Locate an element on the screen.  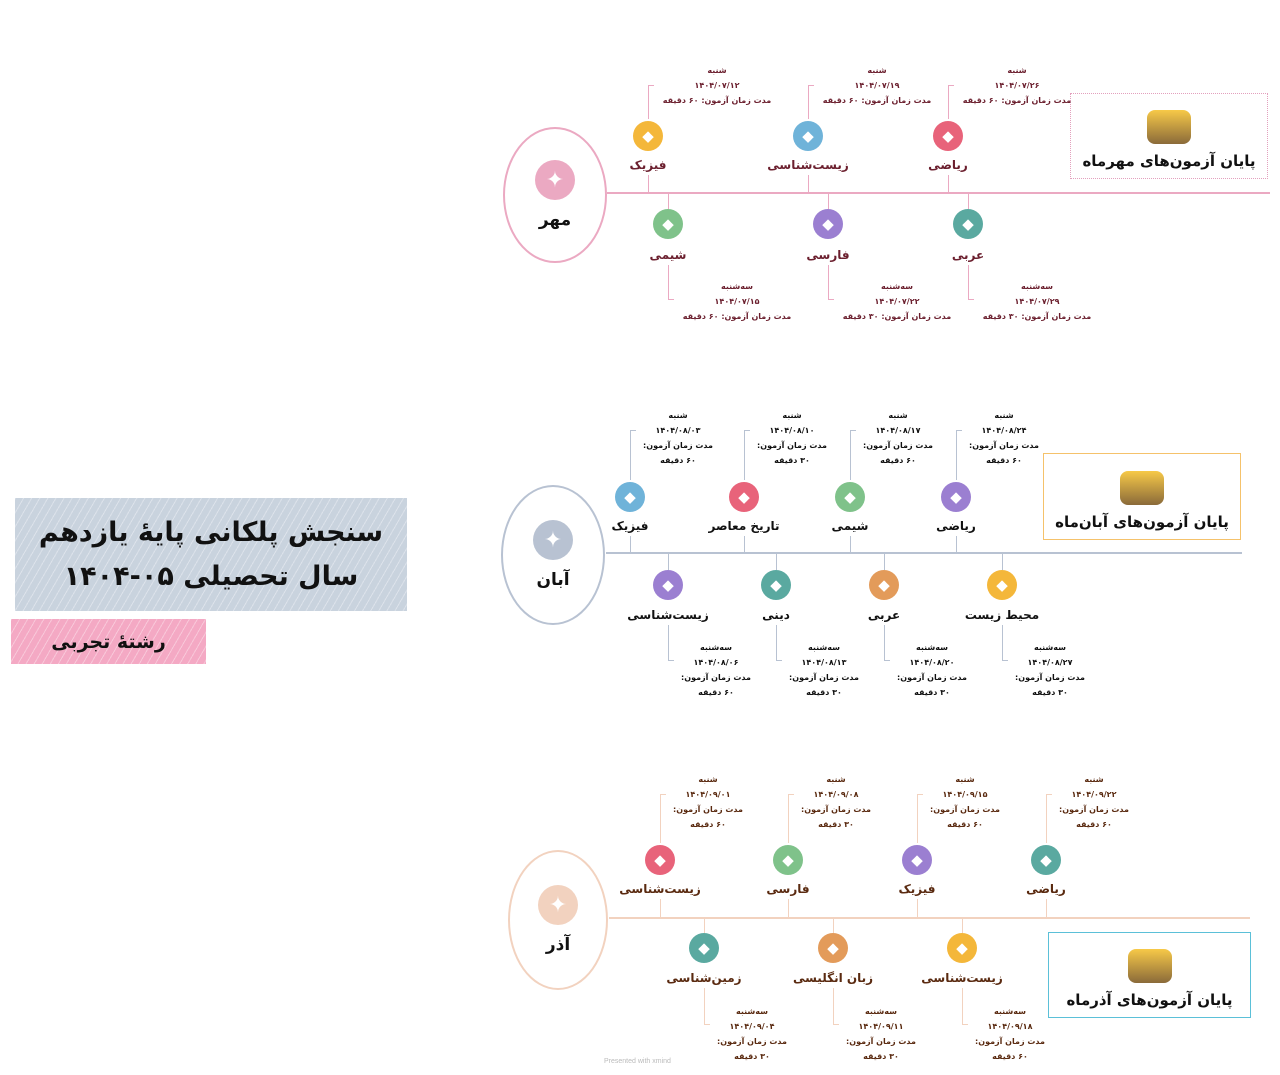
subject-label: دینی is located at coordinates (776, 615).